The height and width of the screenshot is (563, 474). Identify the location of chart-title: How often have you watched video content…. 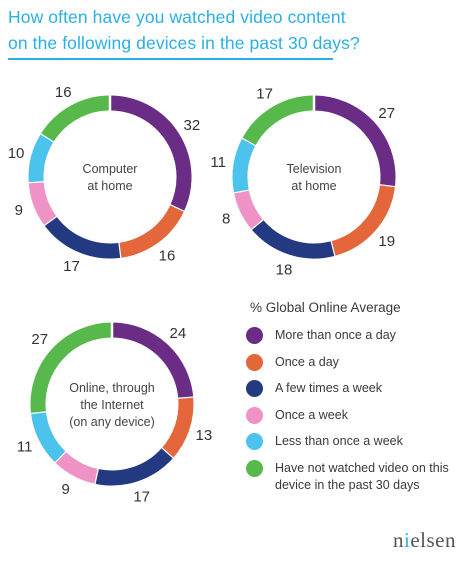
(228, 30).